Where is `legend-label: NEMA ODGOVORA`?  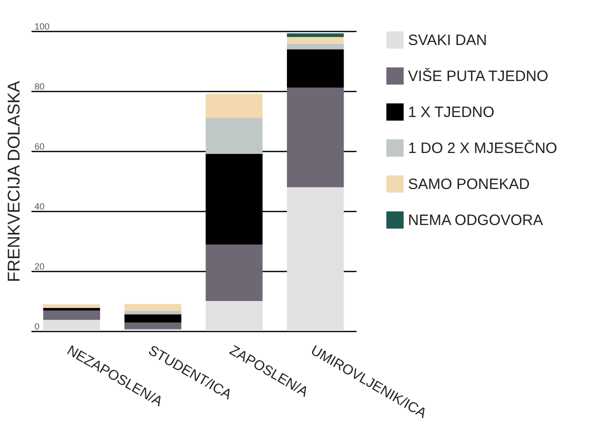 legend-label: NEMA ODGOVORA is located at coordinates (476, 220).